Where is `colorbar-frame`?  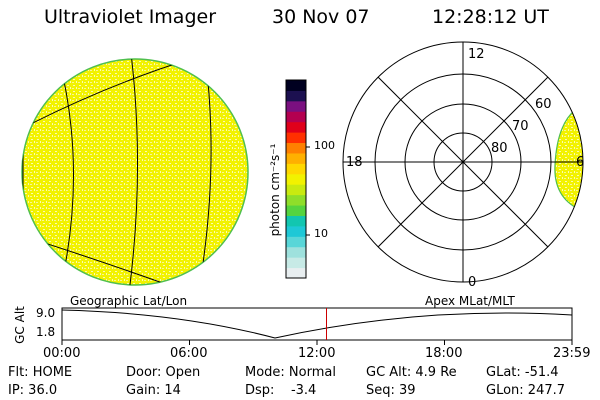
colorbar-frame is located at coordinates (296, 179).